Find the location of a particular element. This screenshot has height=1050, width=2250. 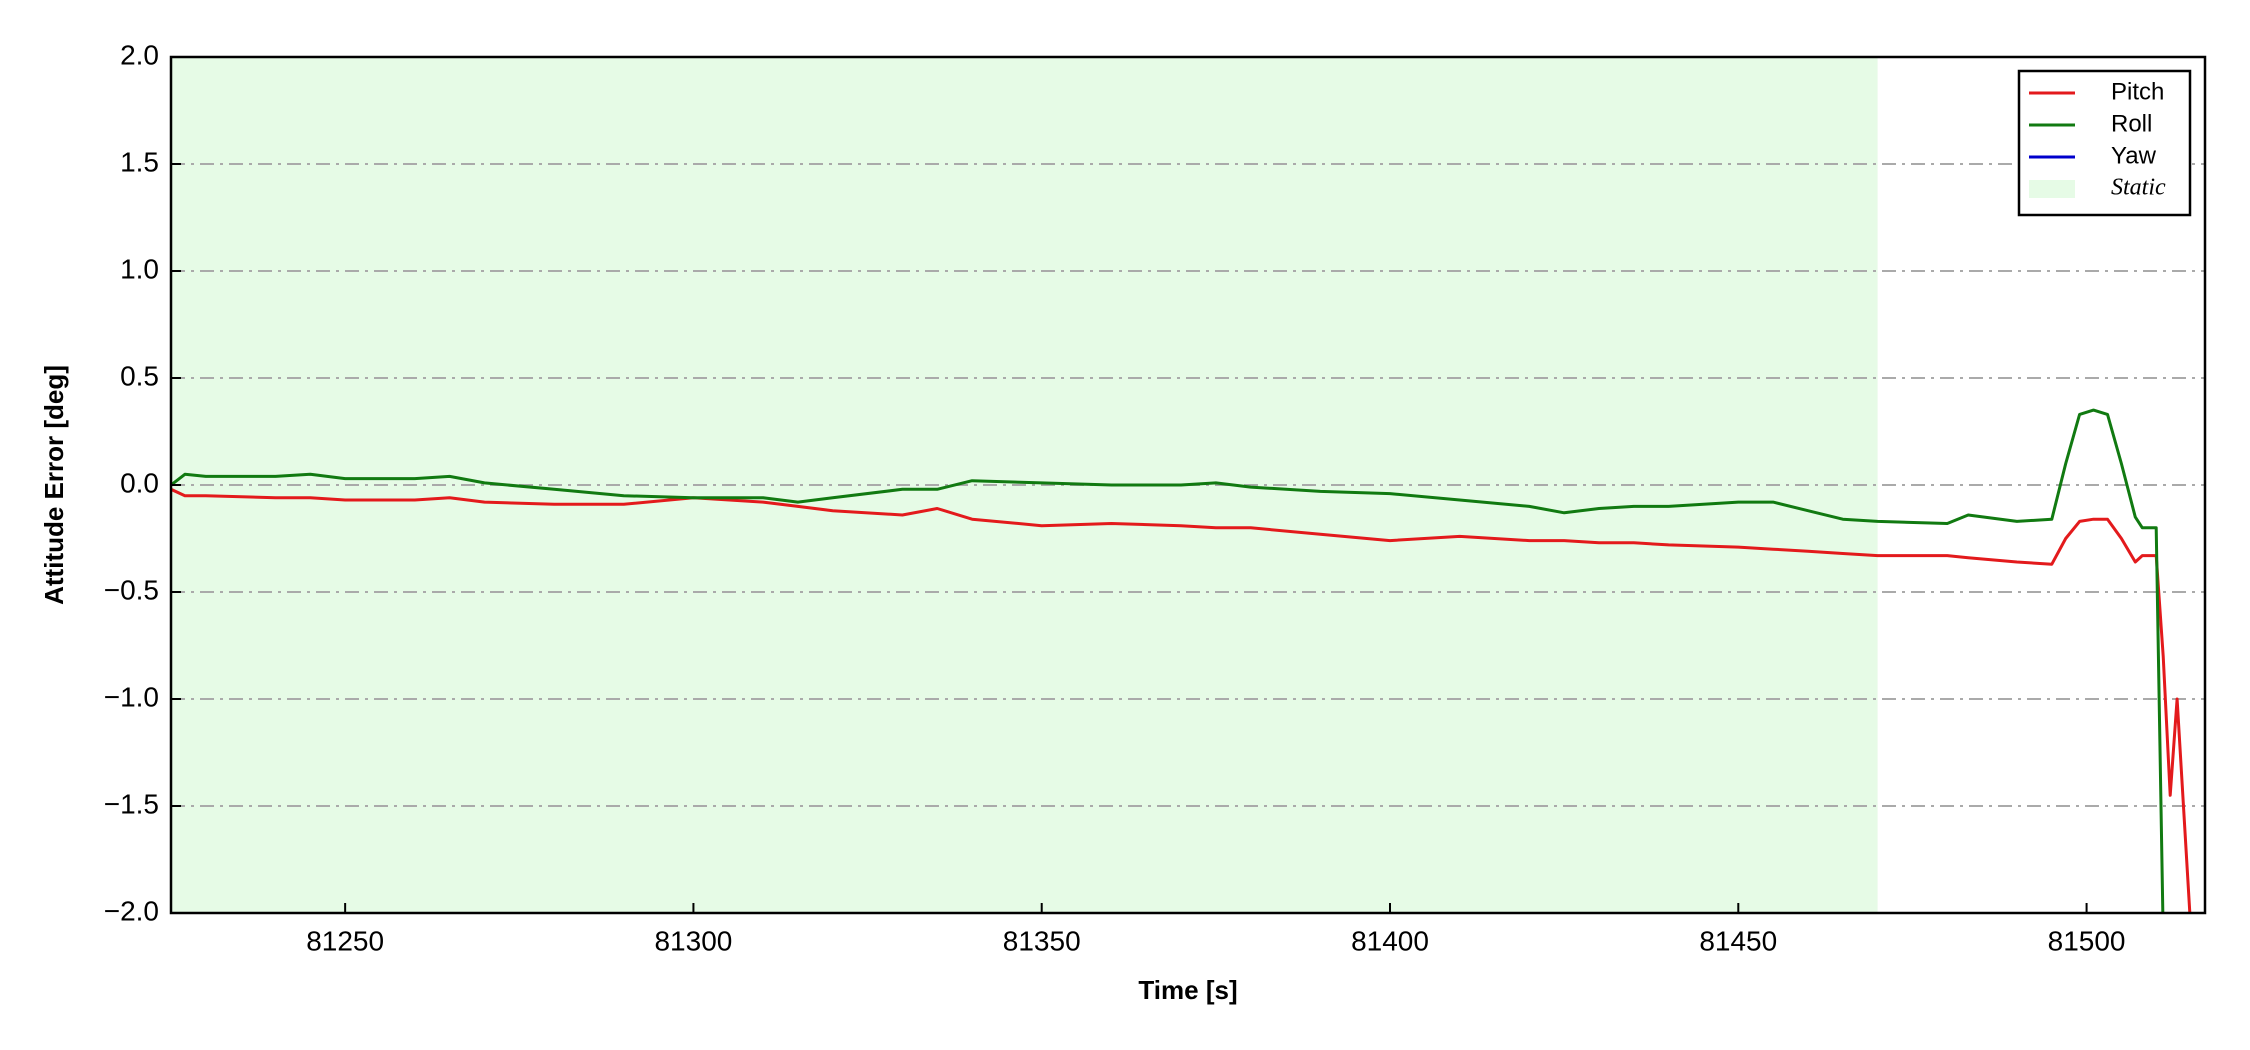

legend-label: Roll is located at coordinates (2131, 123).